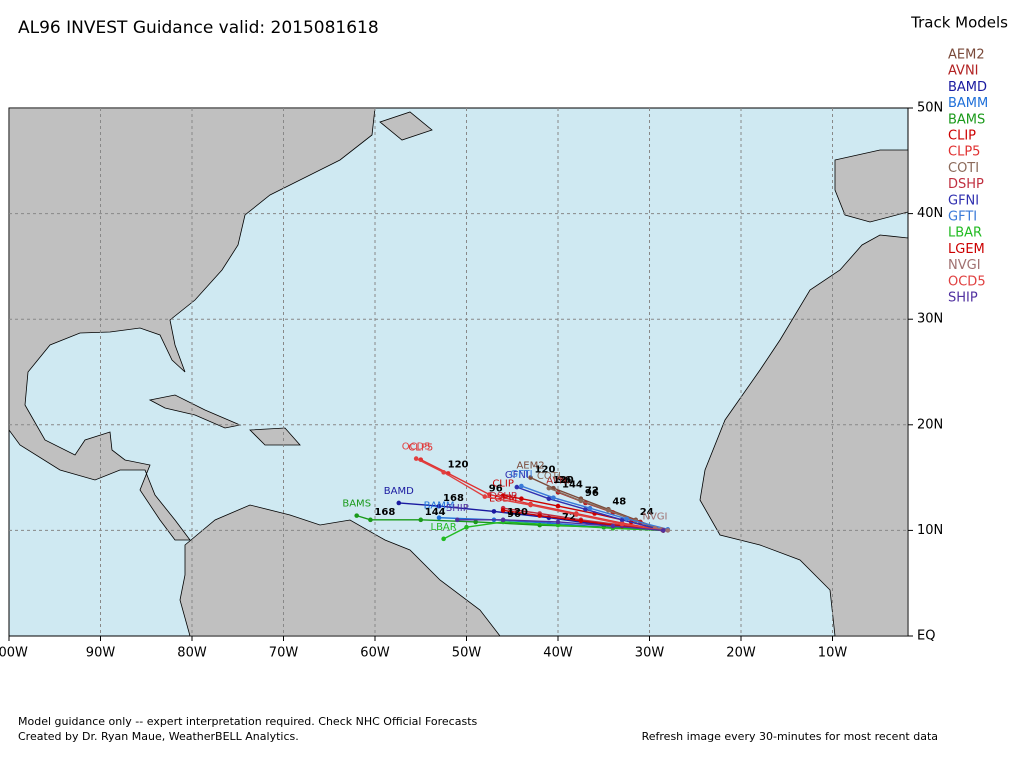  I want to click on x-tick-label: 60W, so click(375, 653).